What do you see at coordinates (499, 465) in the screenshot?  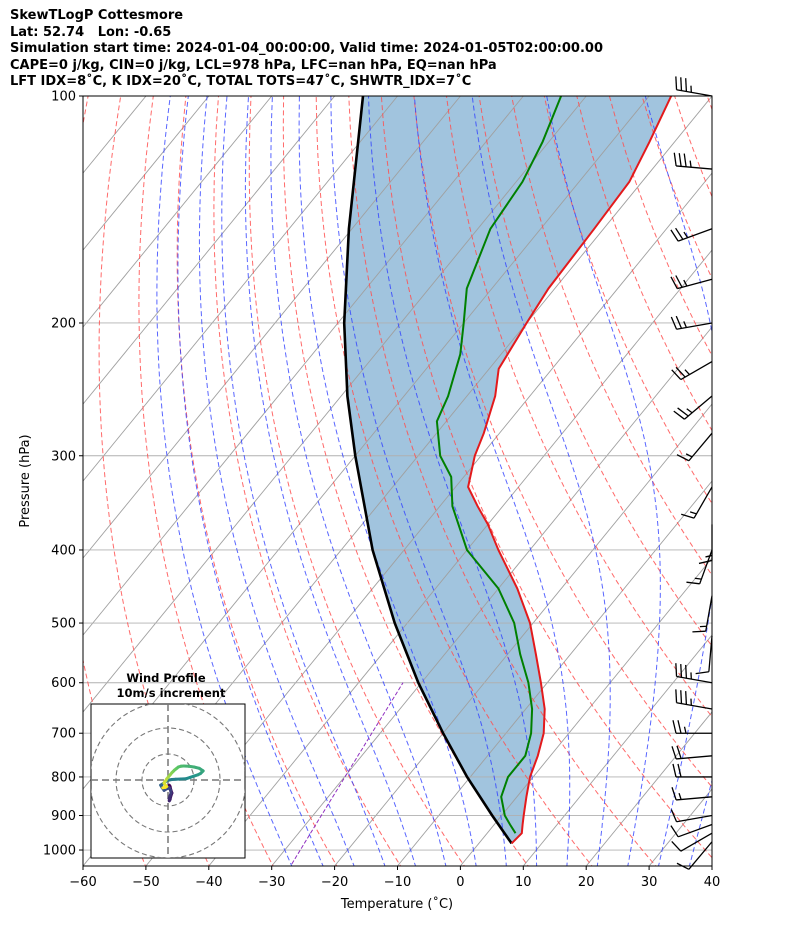 I see `dewpoint-line` at bounding box center [499, 465].